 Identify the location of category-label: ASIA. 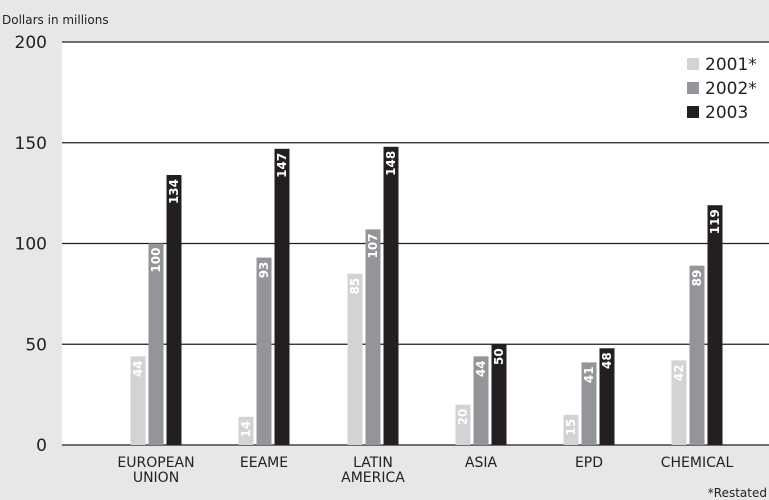
(481, 463).